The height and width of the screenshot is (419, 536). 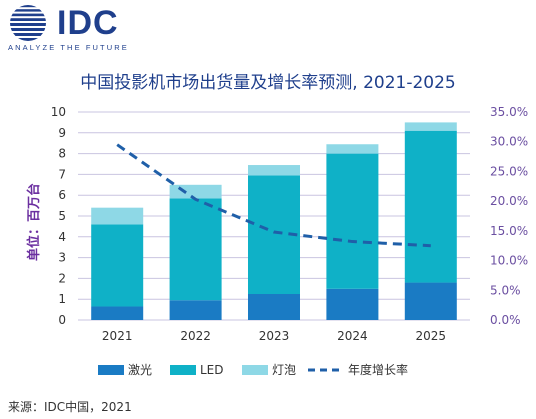 I want to click on x-tick-label: 2023, so click(x=274, y=336).